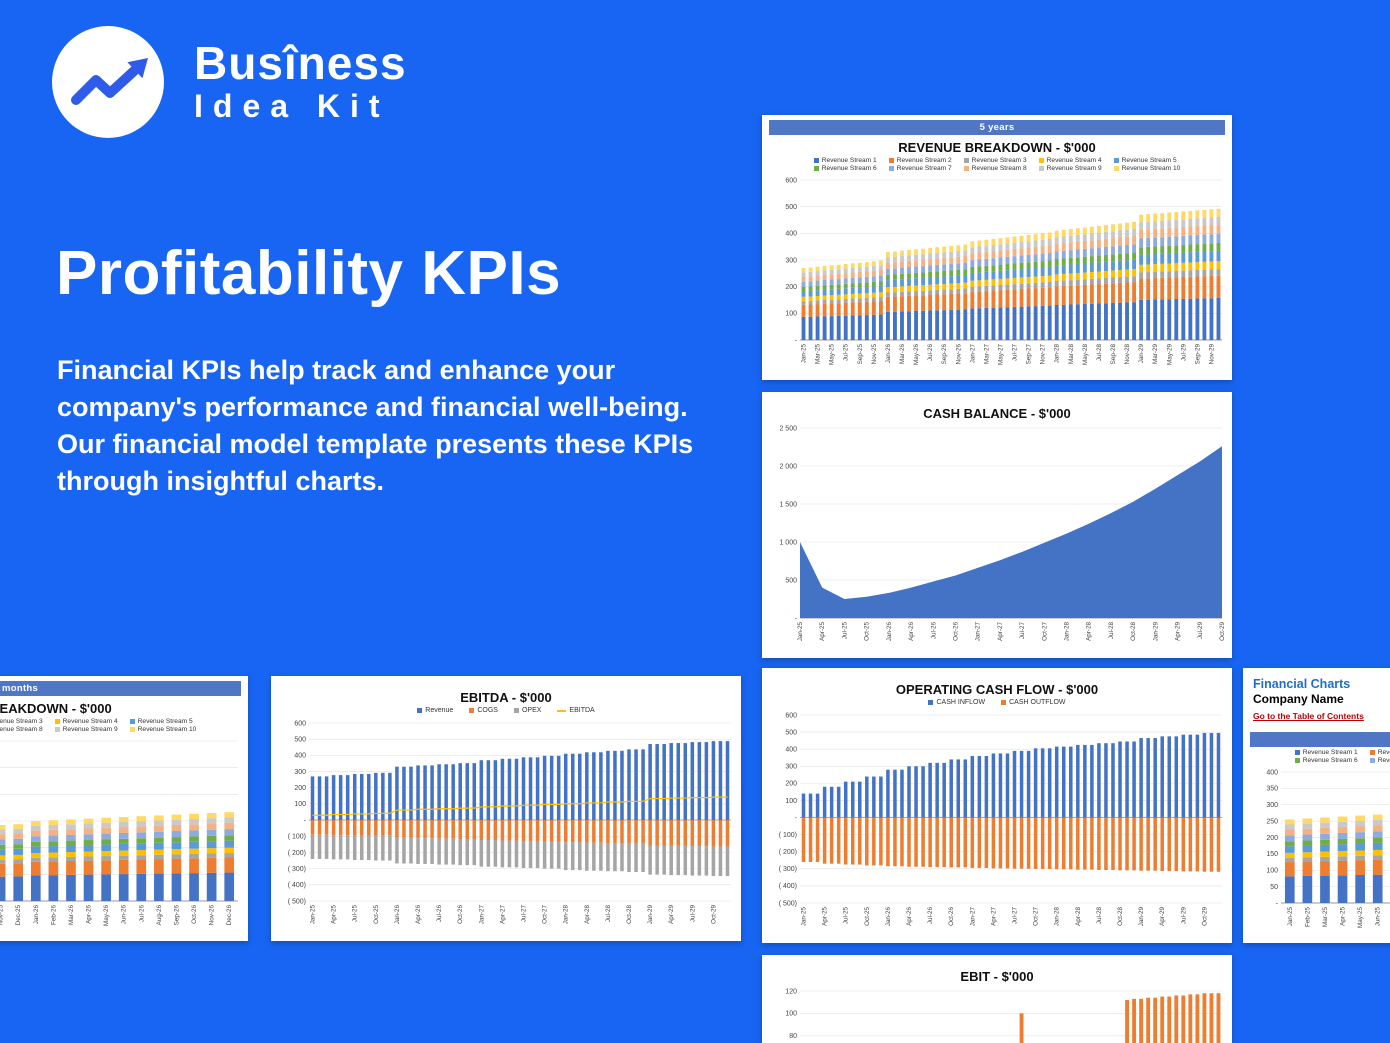 The width and height of the screenshot is (1390, 1043). I want to click on legend-label: Revenue Stream 3, so click(999, 160).